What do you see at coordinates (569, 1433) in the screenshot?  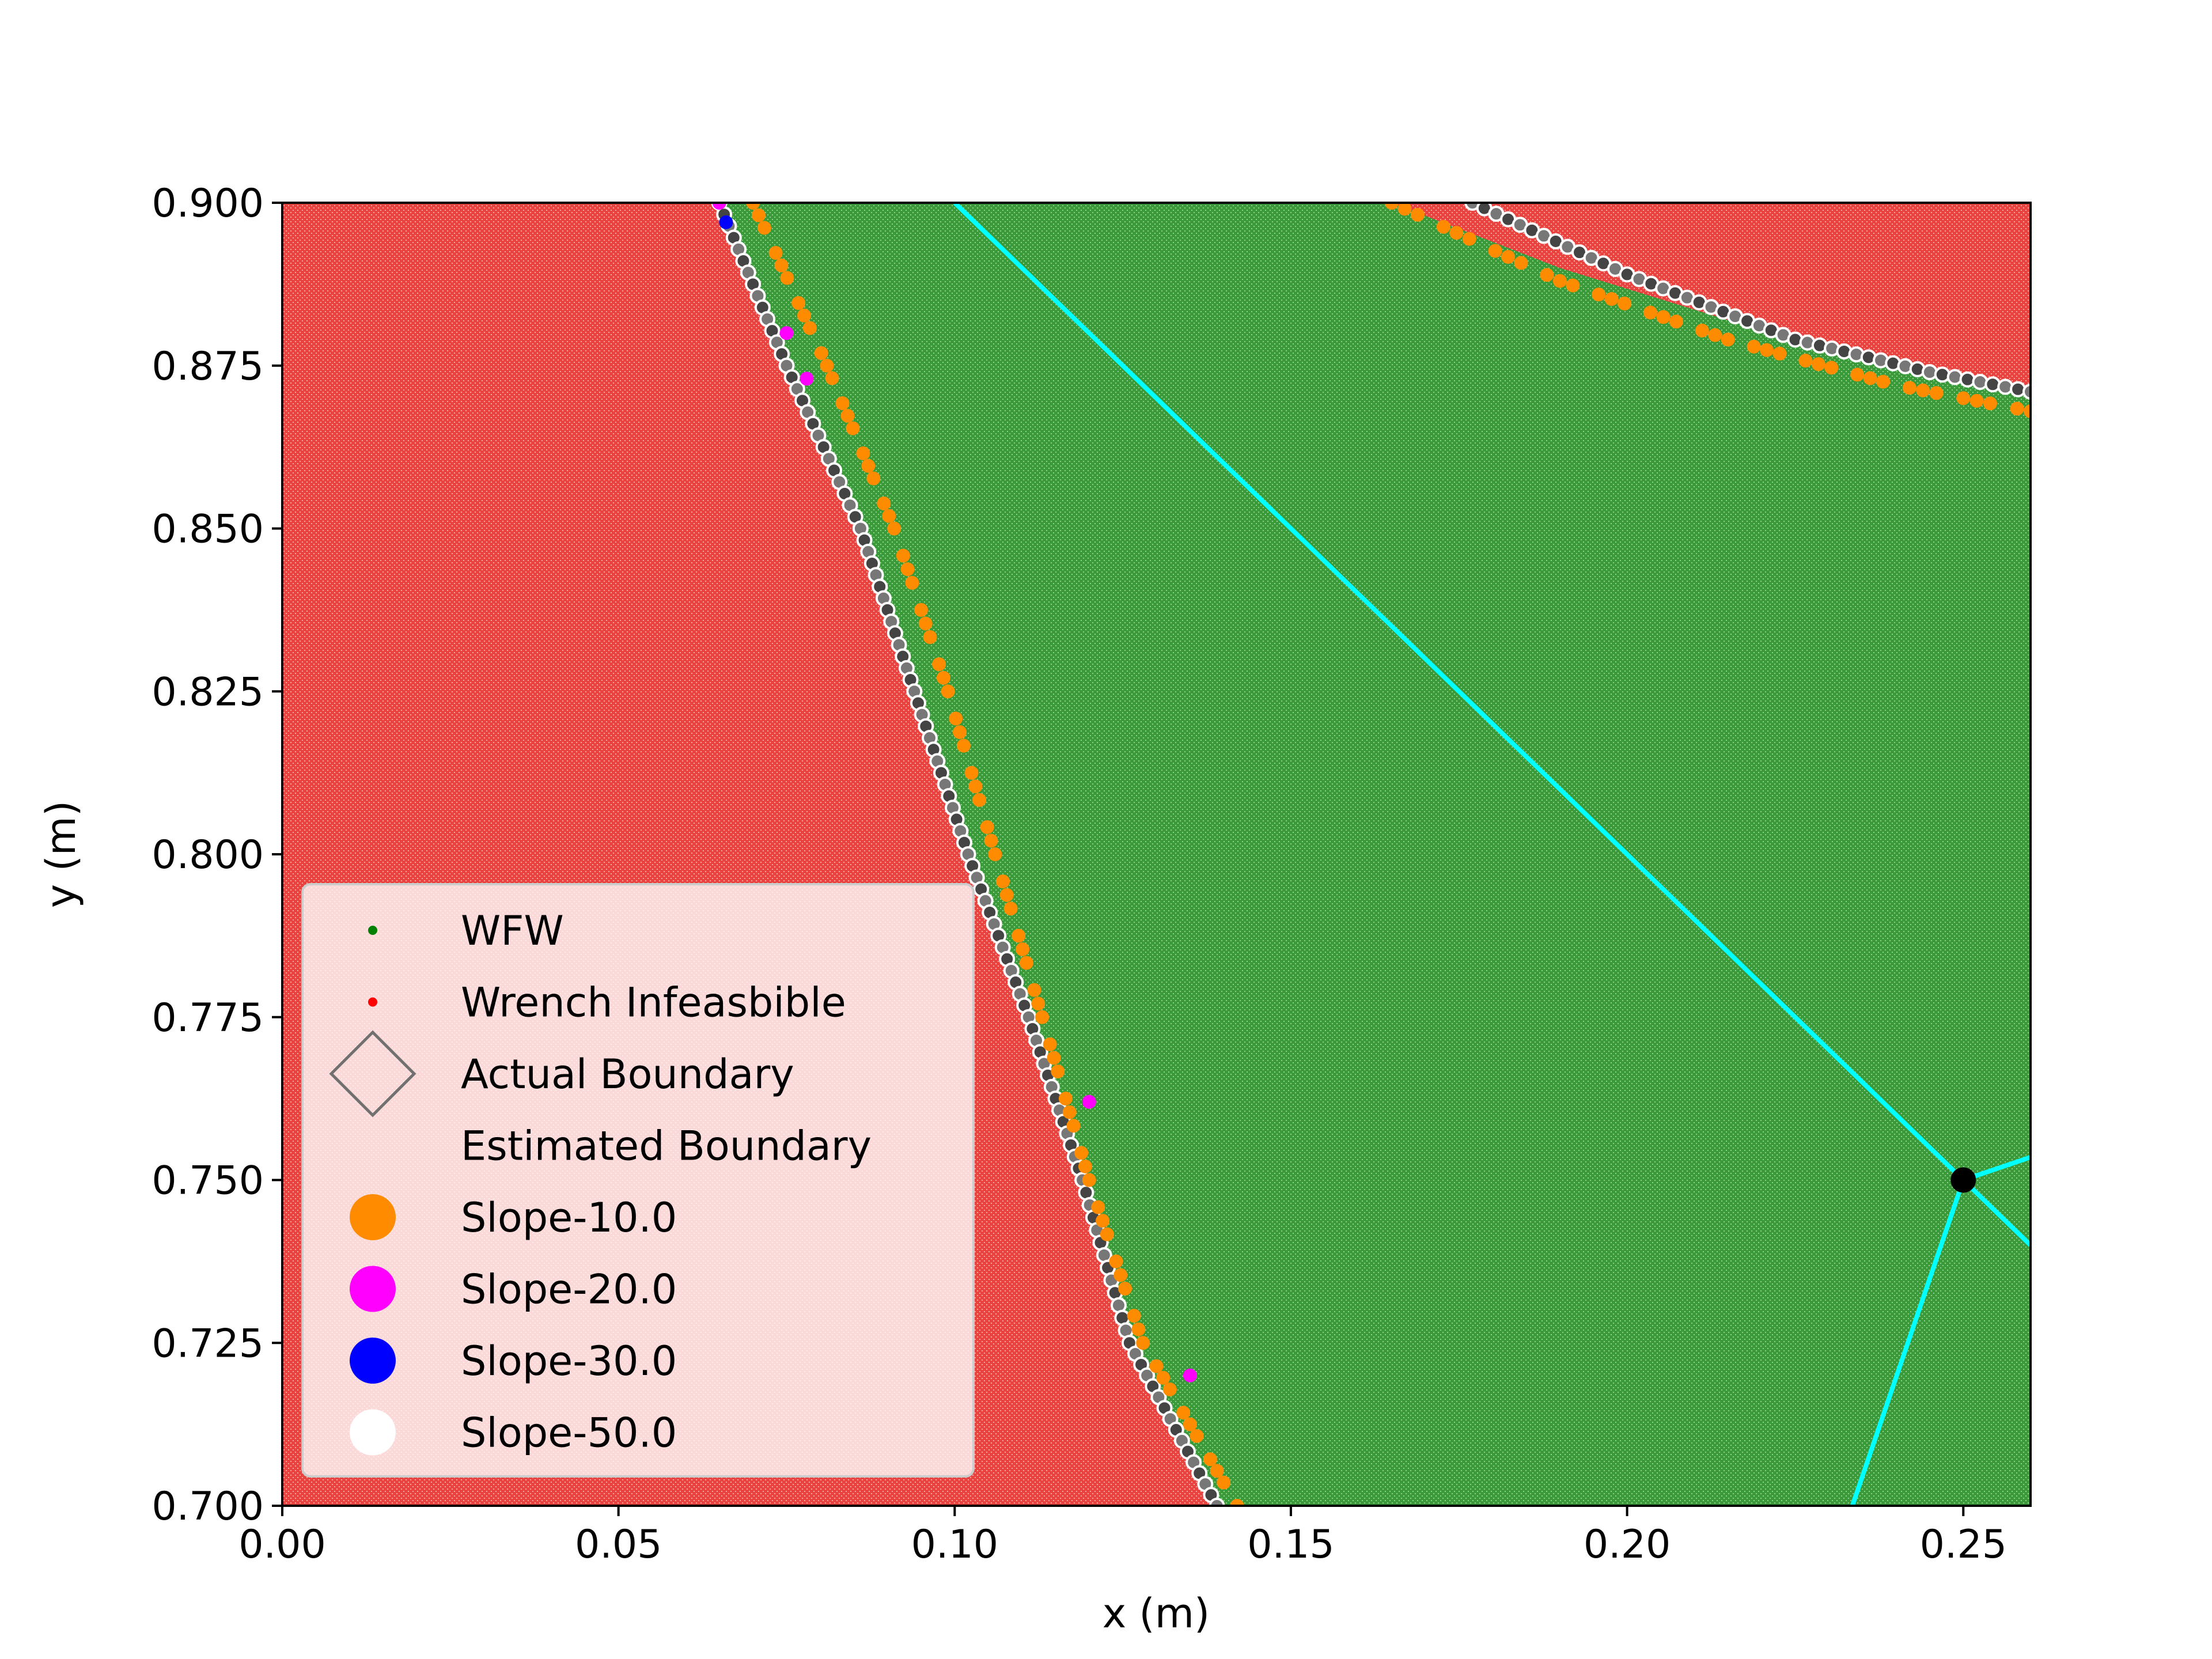 I see `legend-label: Slope-50.0` at bounding box center [569, 1433].